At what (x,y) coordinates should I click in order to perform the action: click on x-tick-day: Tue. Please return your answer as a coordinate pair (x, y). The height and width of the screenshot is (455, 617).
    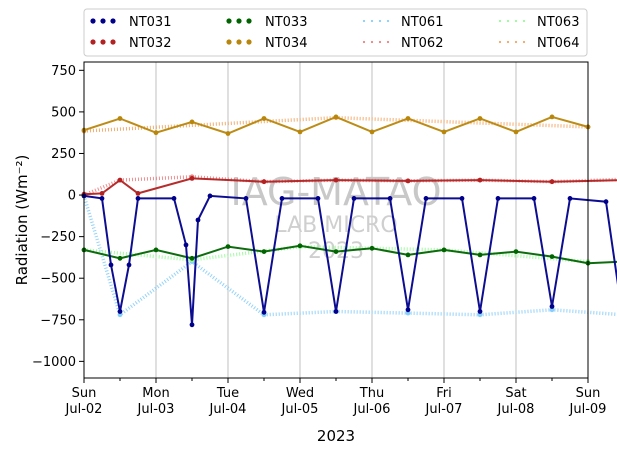
    Looking at the image, I should click on (227, 393).